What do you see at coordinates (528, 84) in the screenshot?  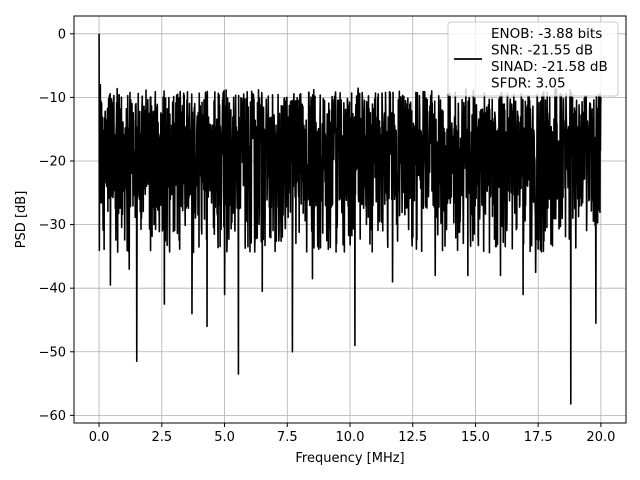 I see `legend-sfdr-text: SFDR: 3.05` at bounding box center [528, 84].